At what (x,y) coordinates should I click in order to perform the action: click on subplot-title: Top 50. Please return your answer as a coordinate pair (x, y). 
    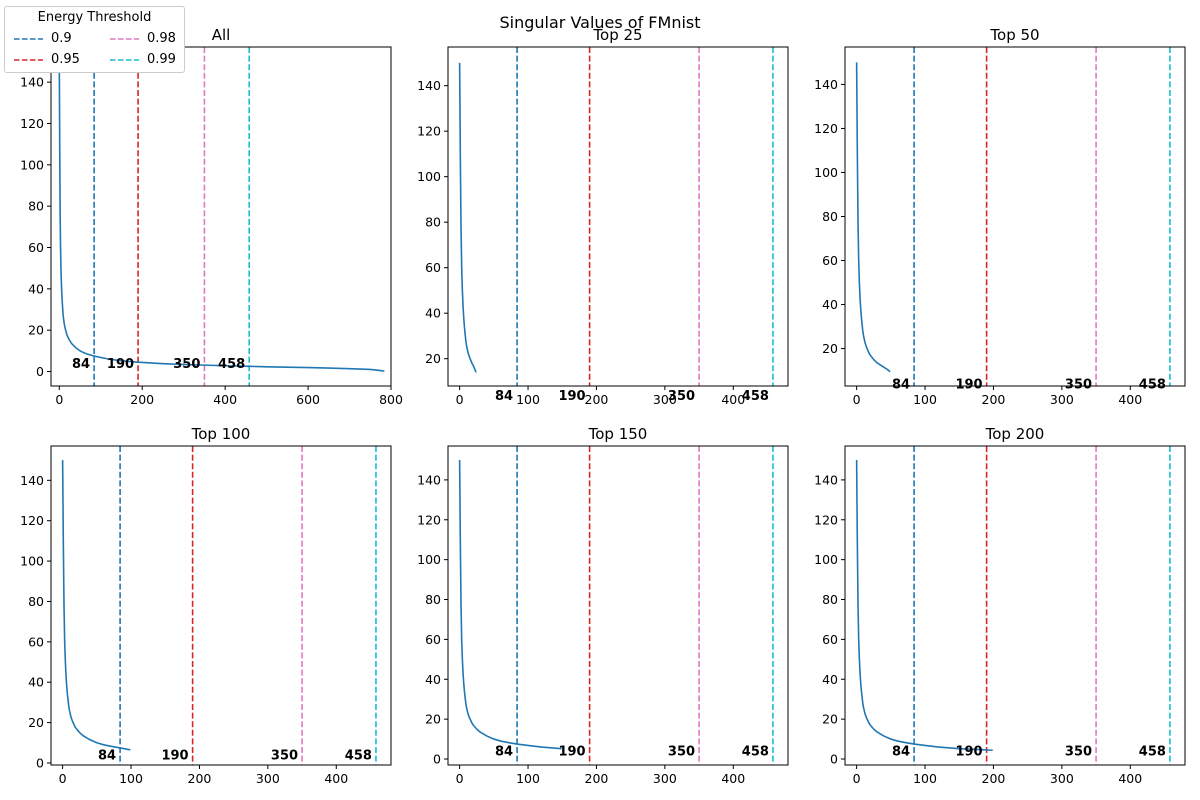
    Looking at the image, I should click on (1014, 35).